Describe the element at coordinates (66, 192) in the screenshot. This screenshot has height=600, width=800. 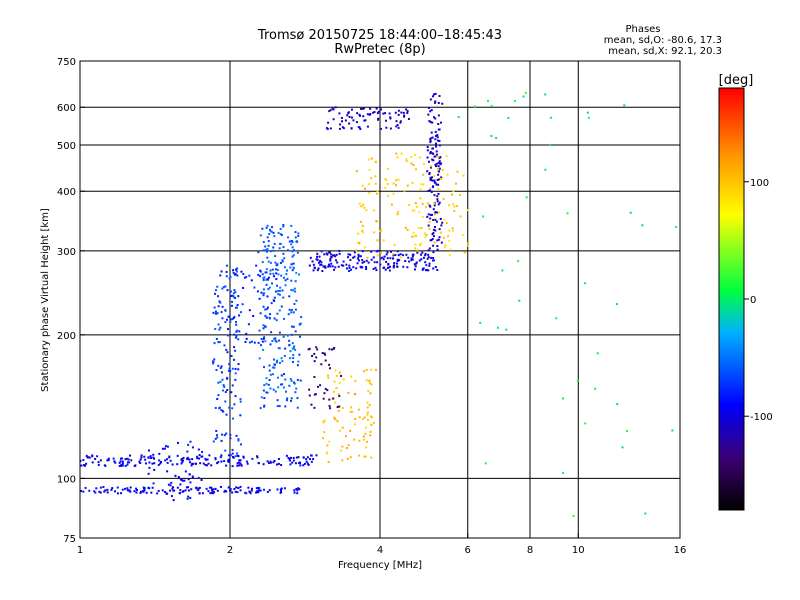
I see `y-tick-label: 400` at that location.